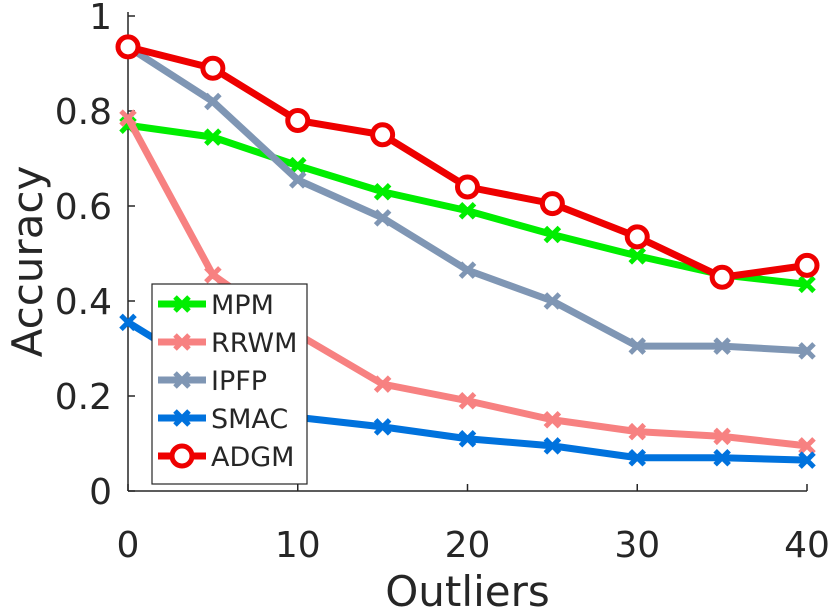  I want to click on legend-marker-smac, so click(182, 418).